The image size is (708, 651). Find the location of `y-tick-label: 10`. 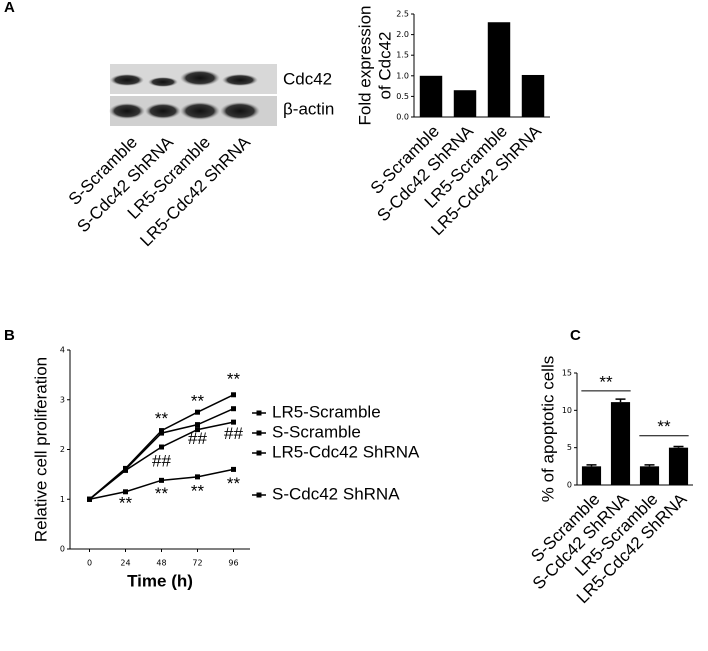

y-tick-label: 10 is located at coordinates (567, 410).